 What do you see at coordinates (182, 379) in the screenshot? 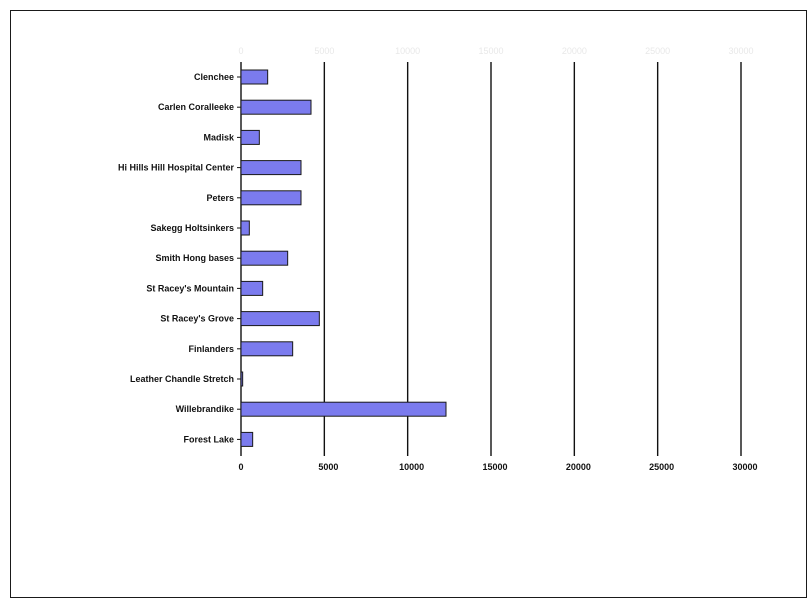
I see `category-label: Leather Chandle Stretch` at bounding box center [182, 379].